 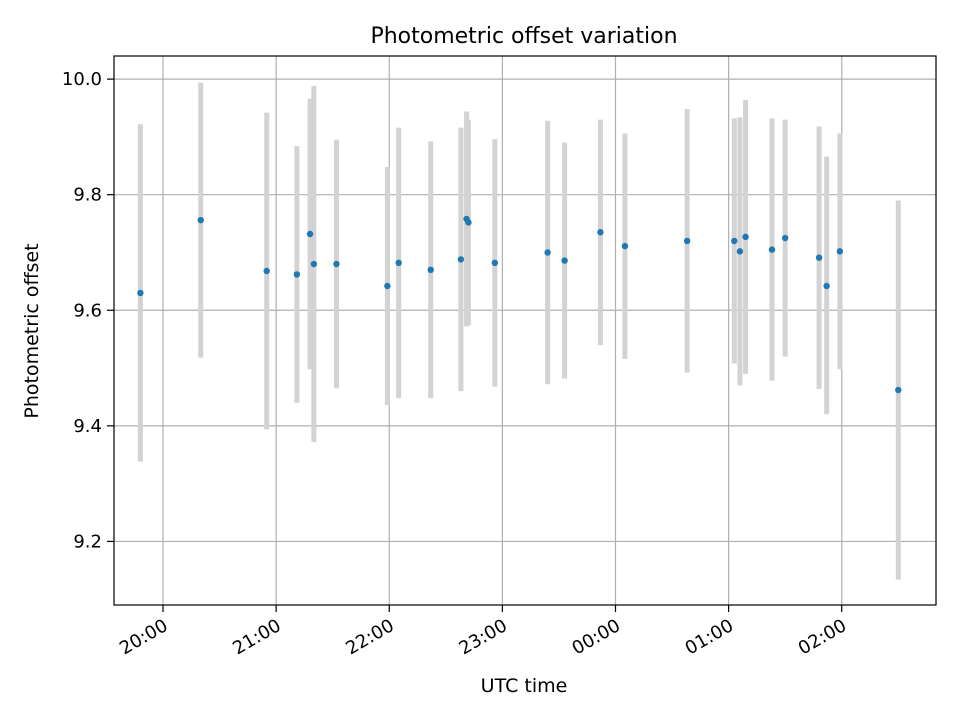 I want to click on y-tick-label: 10.0, so click(x=82, y=79).